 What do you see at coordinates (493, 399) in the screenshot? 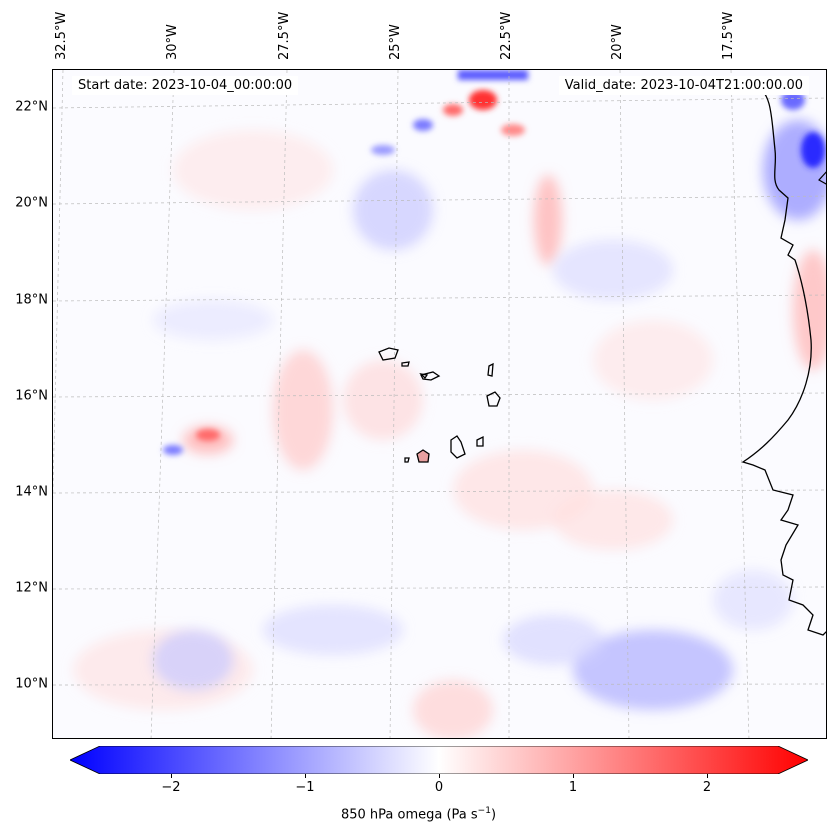
I see `island-boa-vista` at bounding box center [493, 399].